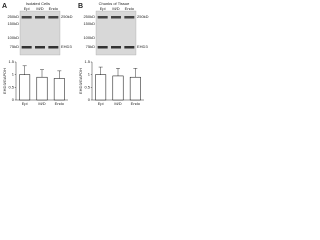  I want to click on panel-label: A, so click(4, 6).